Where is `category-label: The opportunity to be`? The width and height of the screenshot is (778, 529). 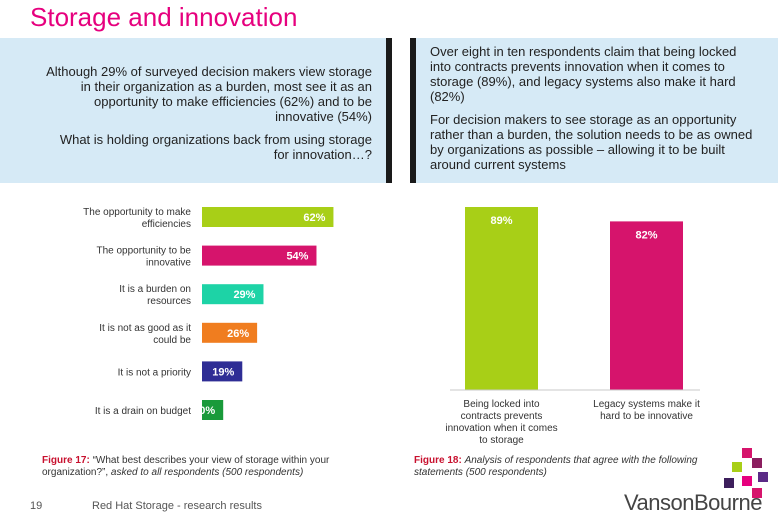 category-label: The opportunity to be is located at coordinates (143, 251).